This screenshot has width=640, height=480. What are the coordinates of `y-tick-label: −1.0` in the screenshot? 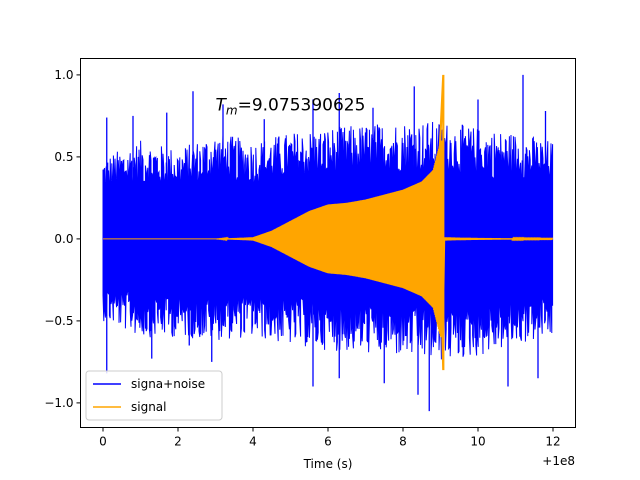 It's located at (58, 403).